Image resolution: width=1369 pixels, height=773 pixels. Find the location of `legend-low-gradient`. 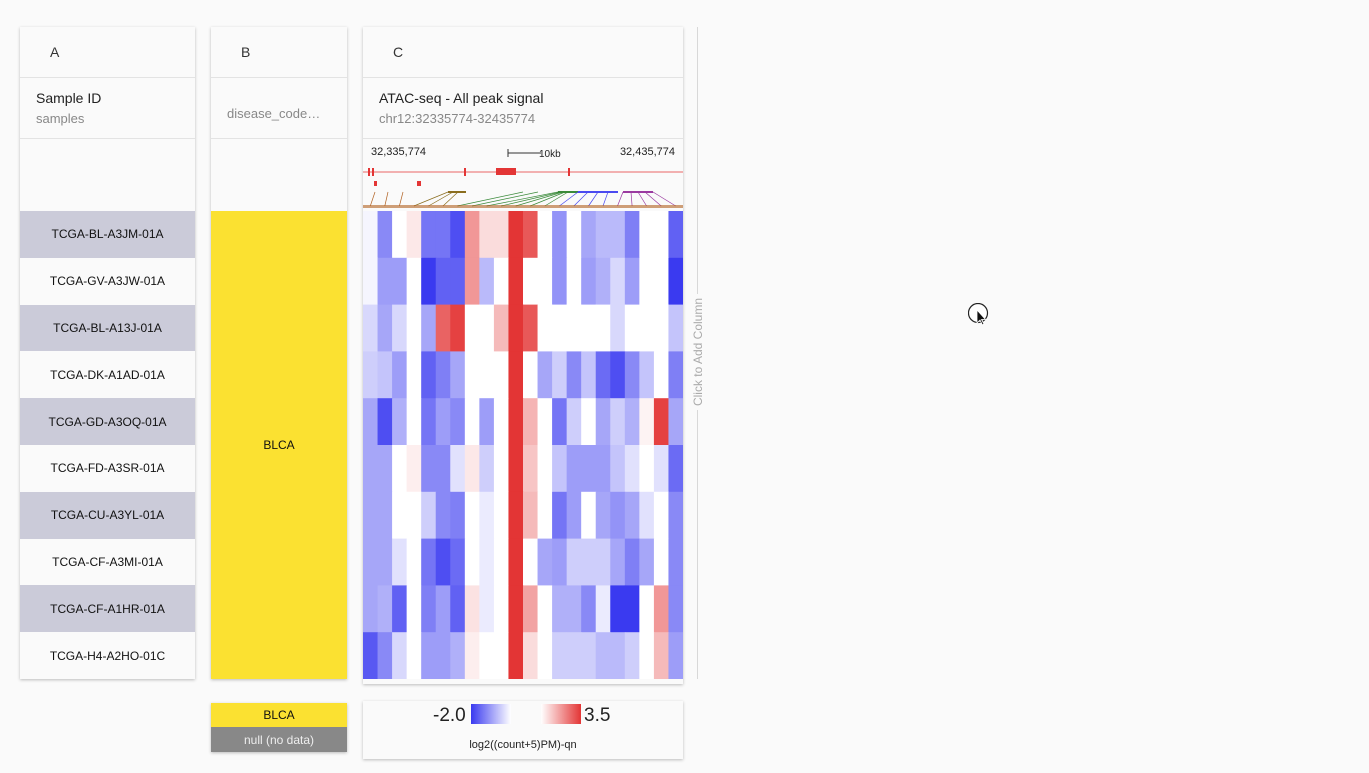

legend-low-gradient is located at coordinates (491, 714).